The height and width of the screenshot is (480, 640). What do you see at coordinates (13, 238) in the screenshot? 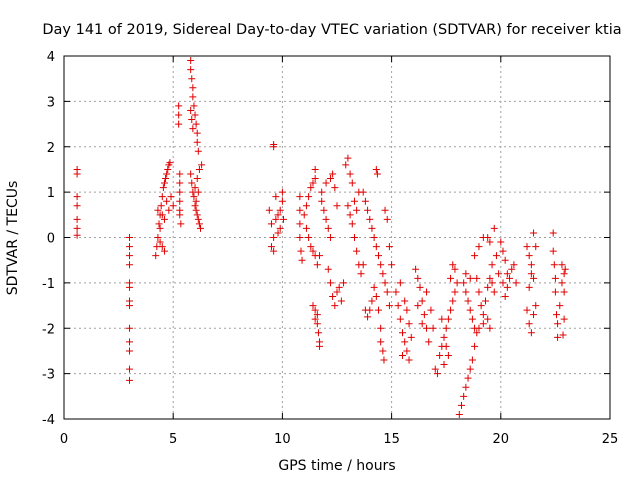
I see `y-axis-label: SDTVAR / TECUs` at bounding box center [13, 238].